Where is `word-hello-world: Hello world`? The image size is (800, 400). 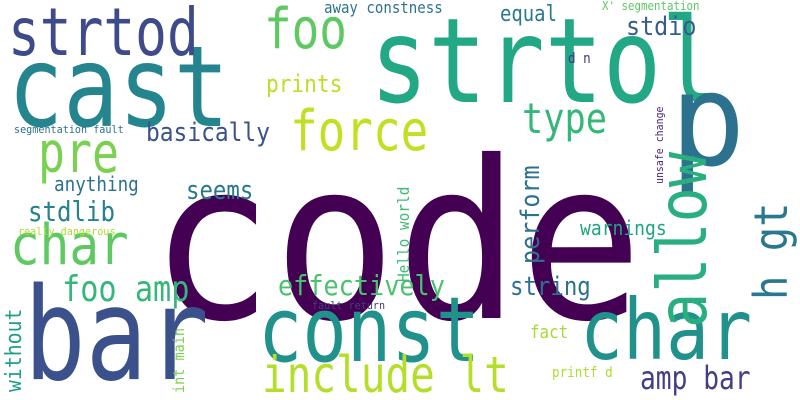 word-hello-world: Hello world is located at coordinates (404, 234).